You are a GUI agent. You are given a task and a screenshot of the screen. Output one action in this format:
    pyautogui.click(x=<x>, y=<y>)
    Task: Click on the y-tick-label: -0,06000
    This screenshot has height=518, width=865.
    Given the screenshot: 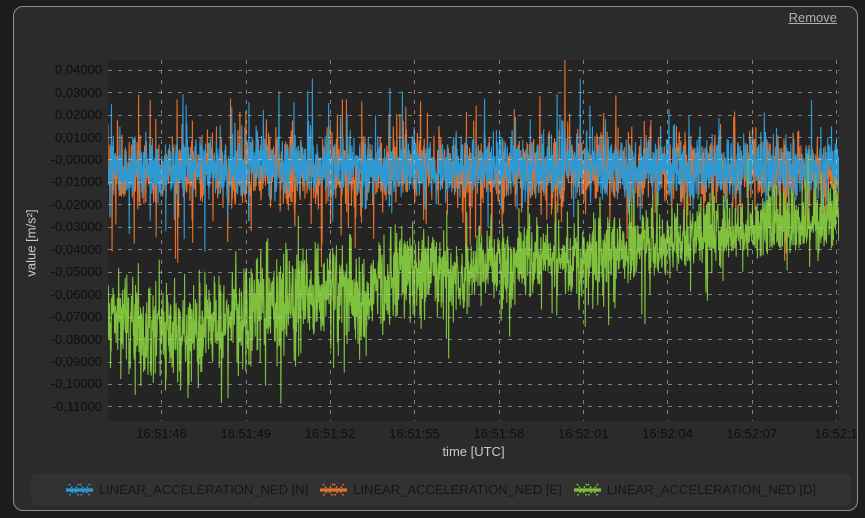 What is the action you would take?
    pyautogui.click(x=76, y=294)
    